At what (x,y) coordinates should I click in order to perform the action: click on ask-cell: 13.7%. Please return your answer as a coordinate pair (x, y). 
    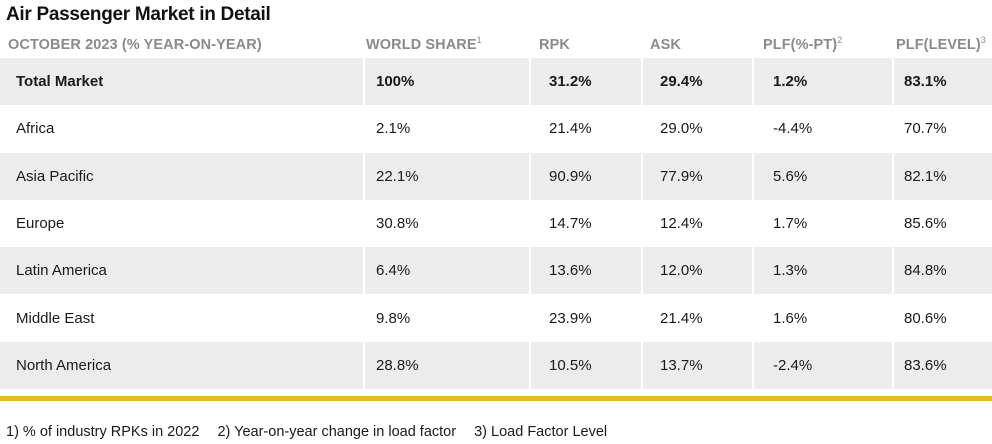
    Looking at the image, I should click on (681, 365).